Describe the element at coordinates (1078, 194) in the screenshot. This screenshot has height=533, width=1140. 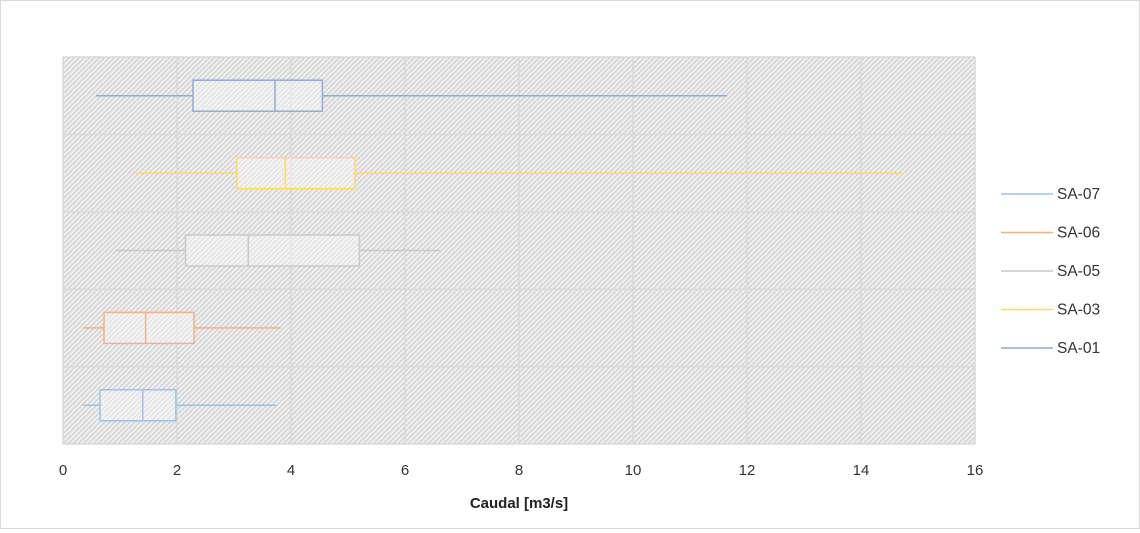
I see `legend-label: SA-07` at that location.